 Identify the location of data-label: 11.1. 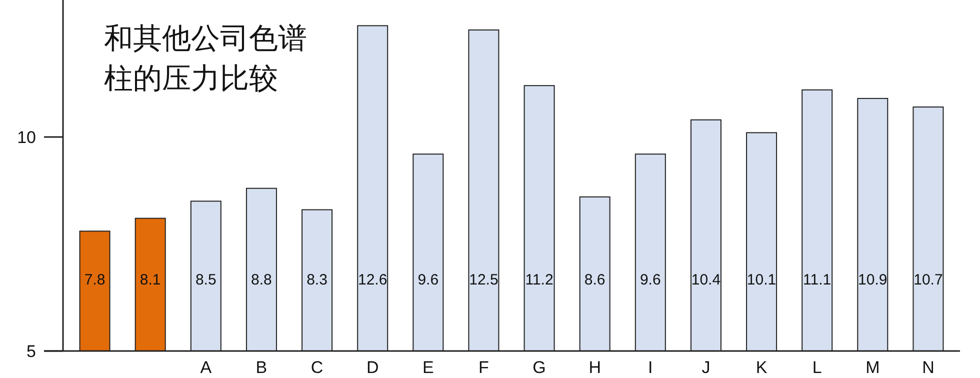
(817, 280).